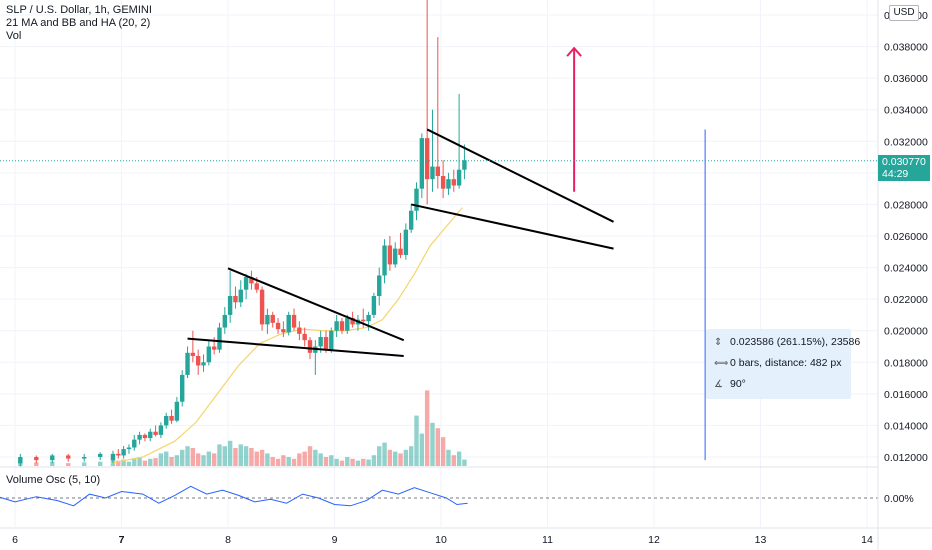 This screenshot has width=932, height=550. Describe the element at coordinates (906, 458) in the screenshot. I see `y-tick-label: 0.012000` at that location.